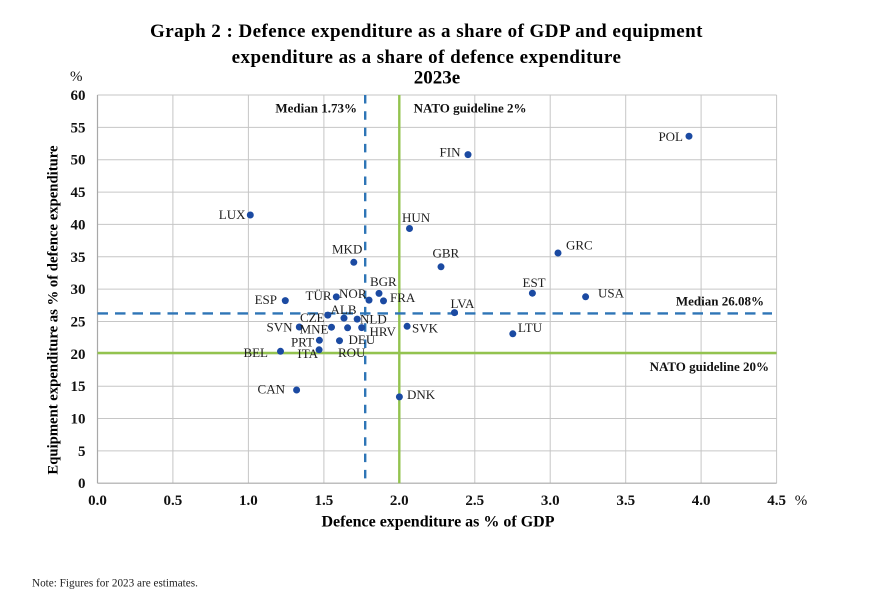 Image resolution: width=870 pixels, height=600 pixels. Describe the element at coordinates (451, 152) in the screenshot. I see `svg-text: FIN` at that location.